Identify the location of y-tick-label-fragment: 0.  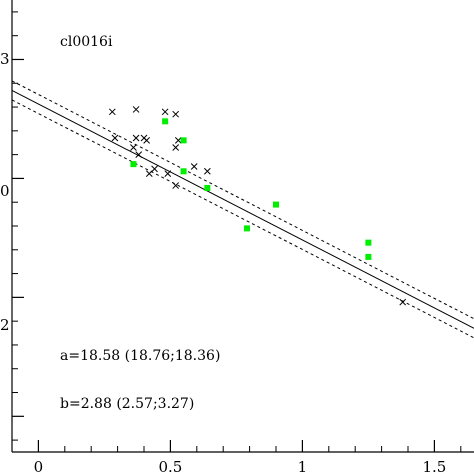
(5, 191).